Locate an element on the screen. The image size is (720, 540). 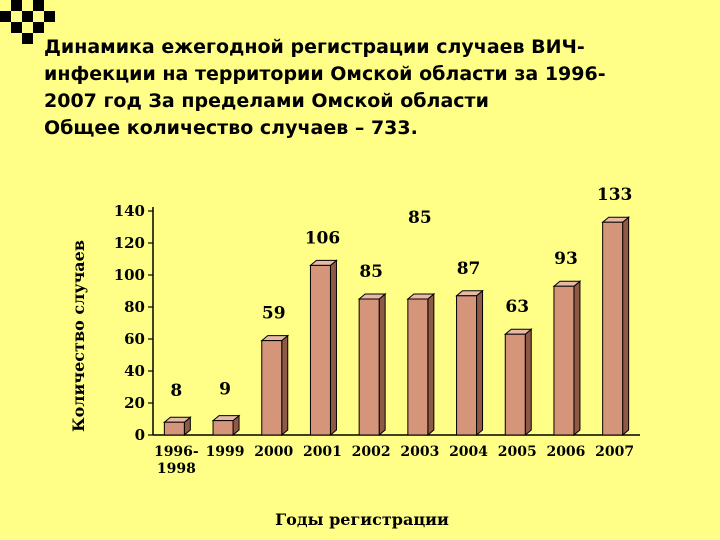
y-tick-label: 20 is located at coordinates (134, 403).